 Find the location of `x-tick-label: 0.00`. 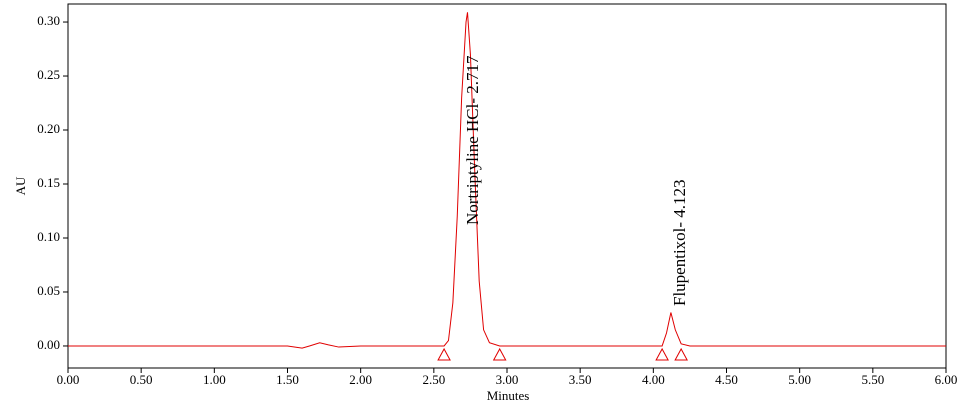

x-tick-label: 0.00 is located at coordinates (68, 379).